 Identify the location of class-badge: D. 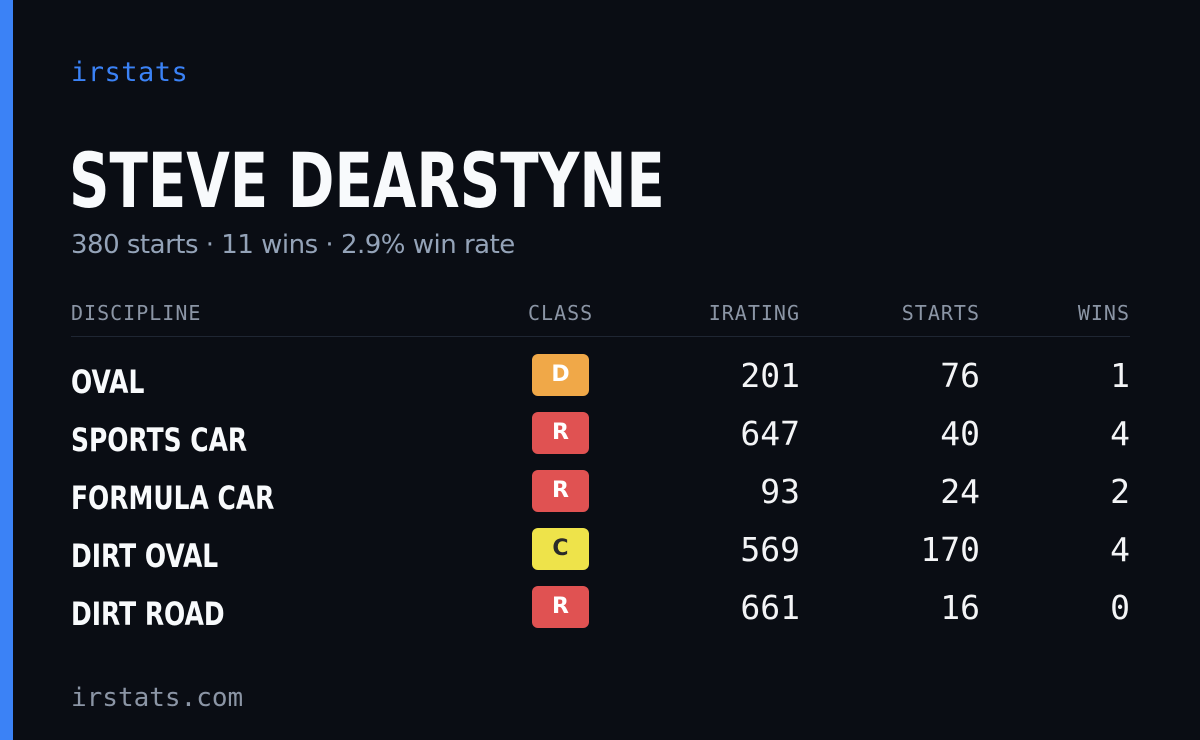
(560, 375).